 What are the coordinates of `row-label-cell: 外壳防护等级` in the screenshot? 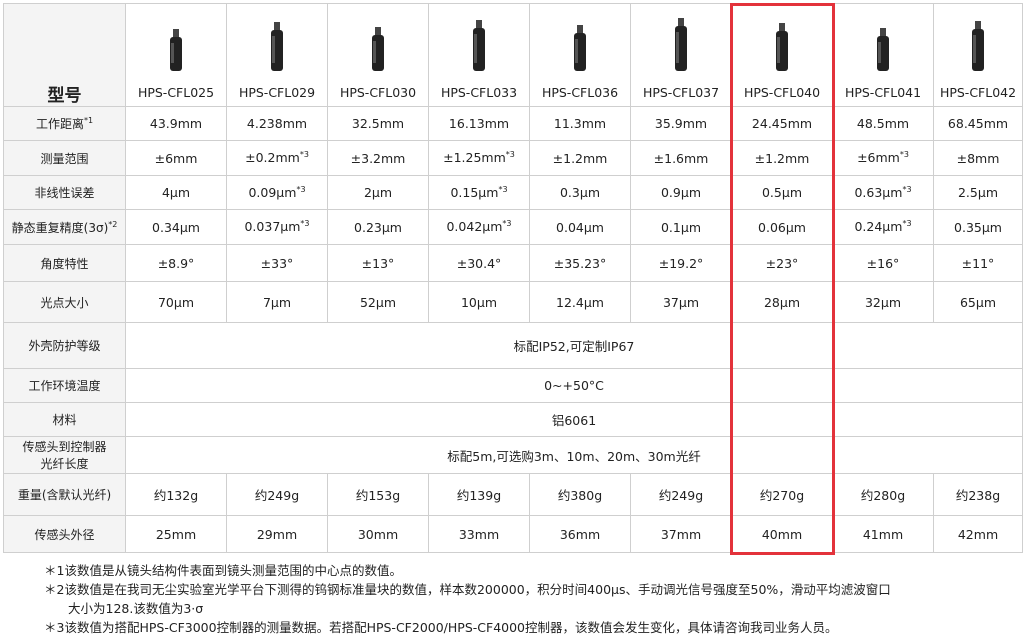 It's located at (64, 345).